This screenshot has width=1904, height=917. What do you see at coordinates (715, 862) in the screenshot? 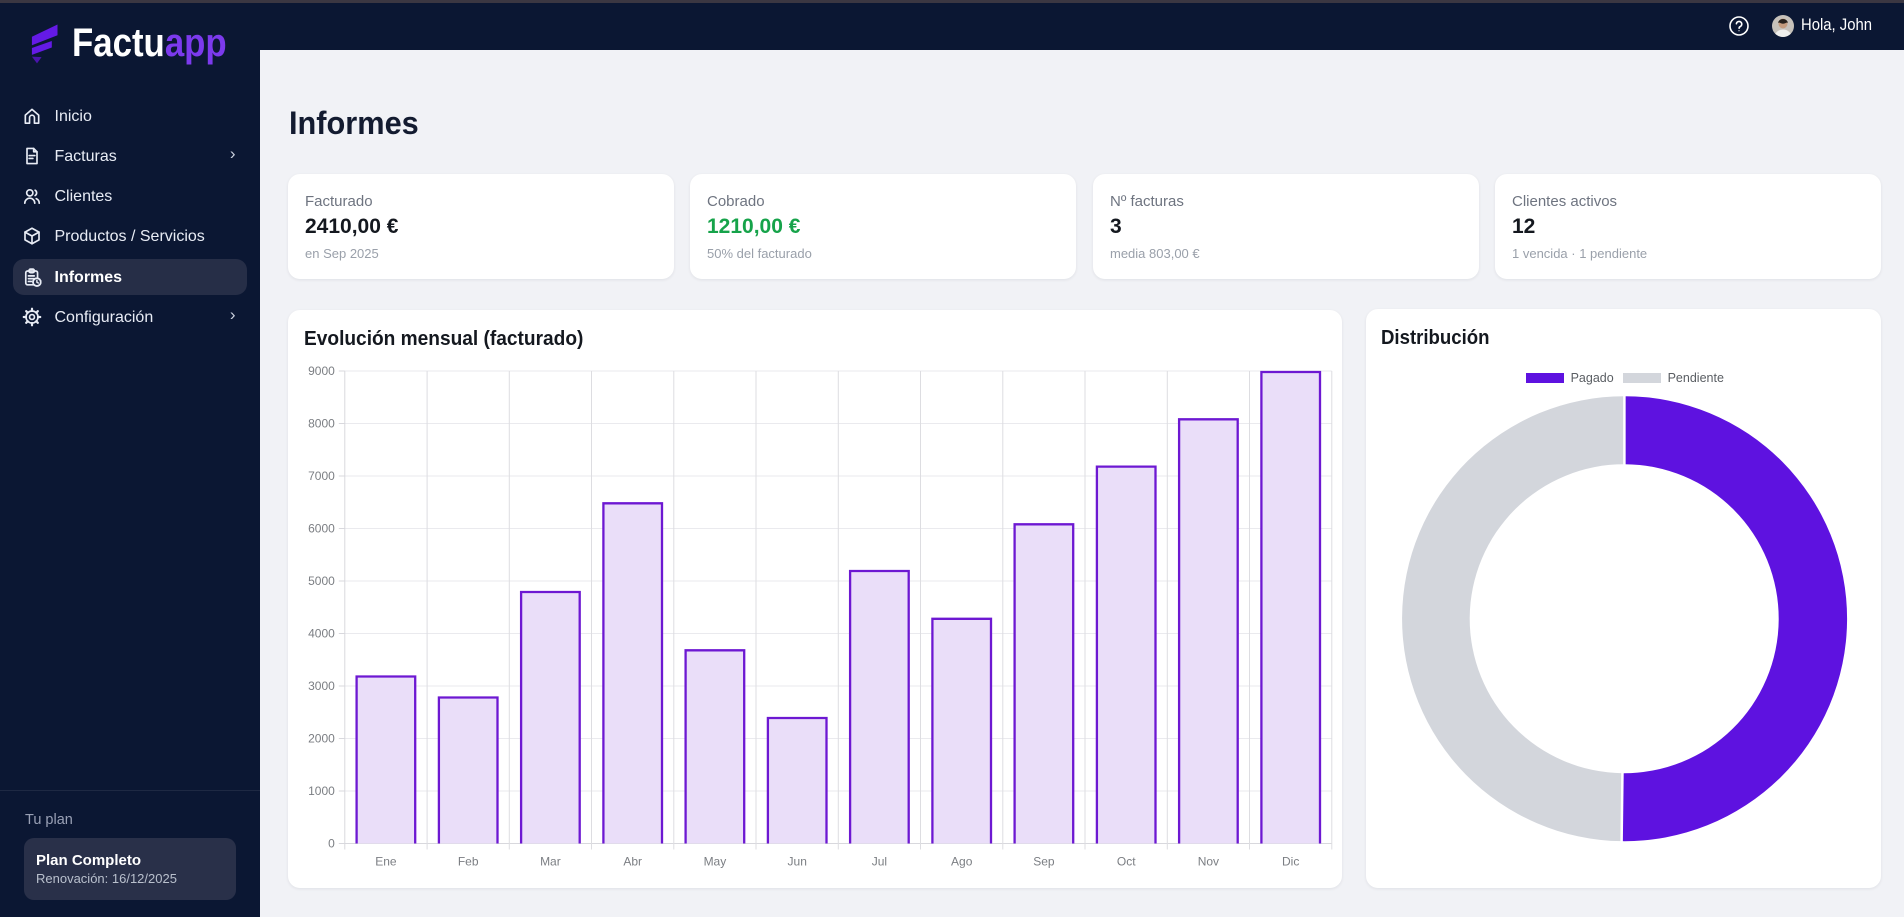
I see `svg-text: May` at bounding box center [715, 862].